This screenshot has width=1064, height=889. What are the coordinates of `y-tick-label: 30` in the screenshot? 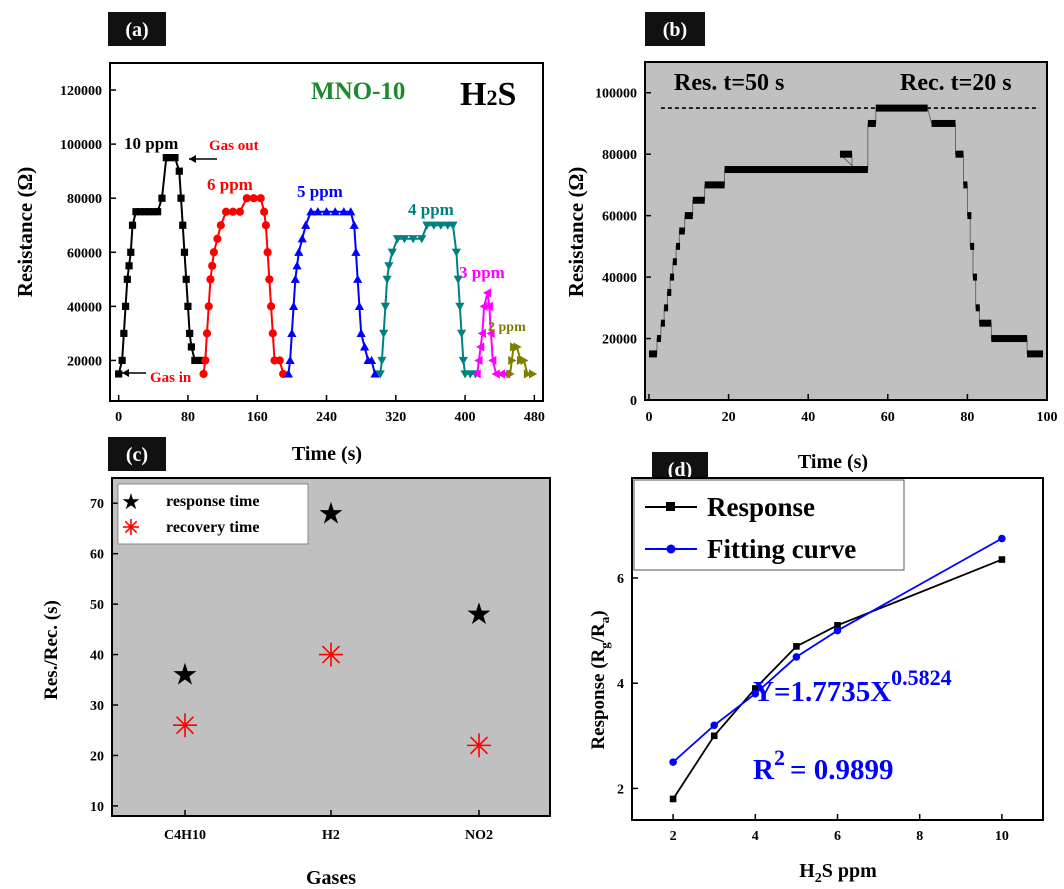 It's located at (97, 706).